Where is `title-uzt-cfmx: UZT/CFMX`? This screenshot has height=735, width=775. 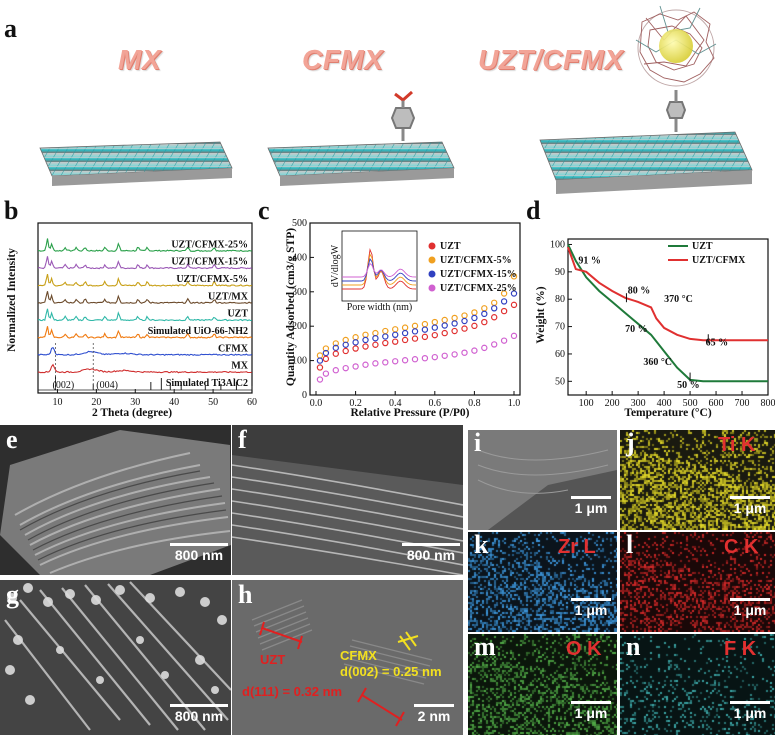 title-uzt-cfmx: UZT/CFMX is located at coordinates (551, 59).